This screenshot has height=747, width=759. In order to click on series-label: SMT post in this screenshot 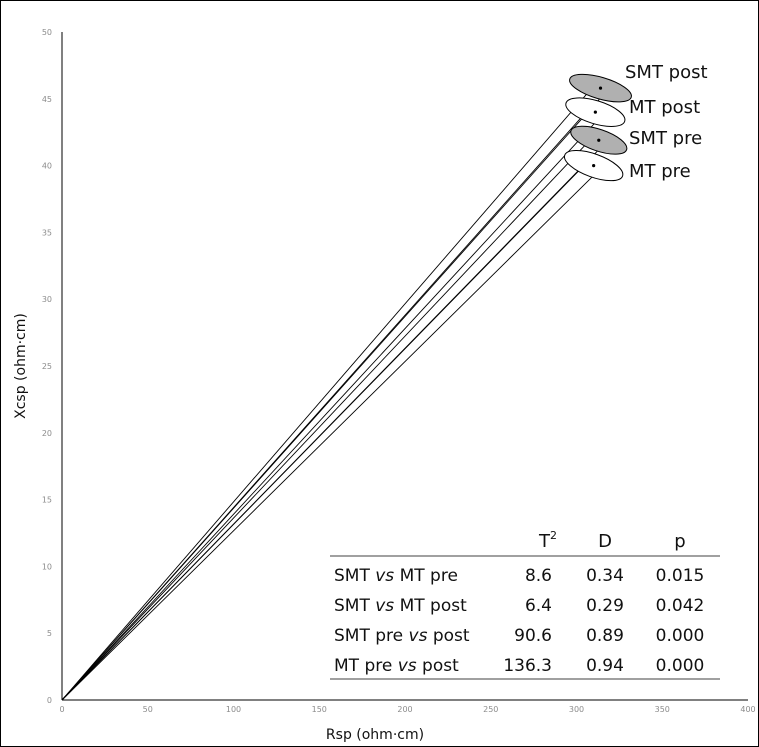, I will do `click(666, 72)`.